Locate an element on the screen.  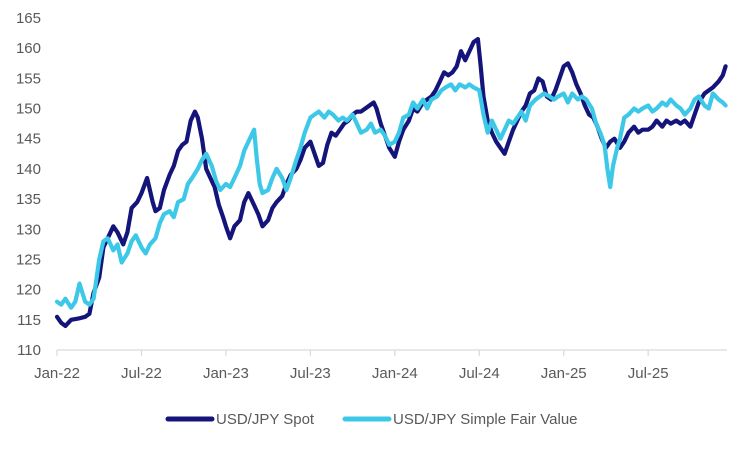
x-tick-label: Jan-25 is located at coordinates (564, 373).